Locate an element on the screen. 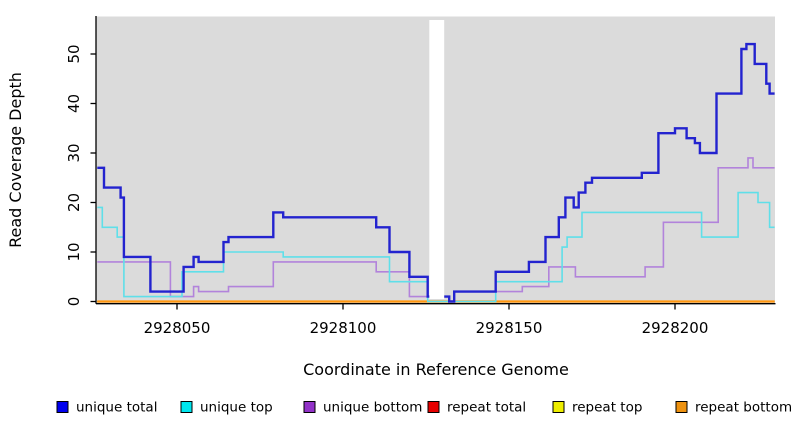 This screenshot has height=436, width=792. x-tick-label: 2928200 is located at coordinates (675, 328).